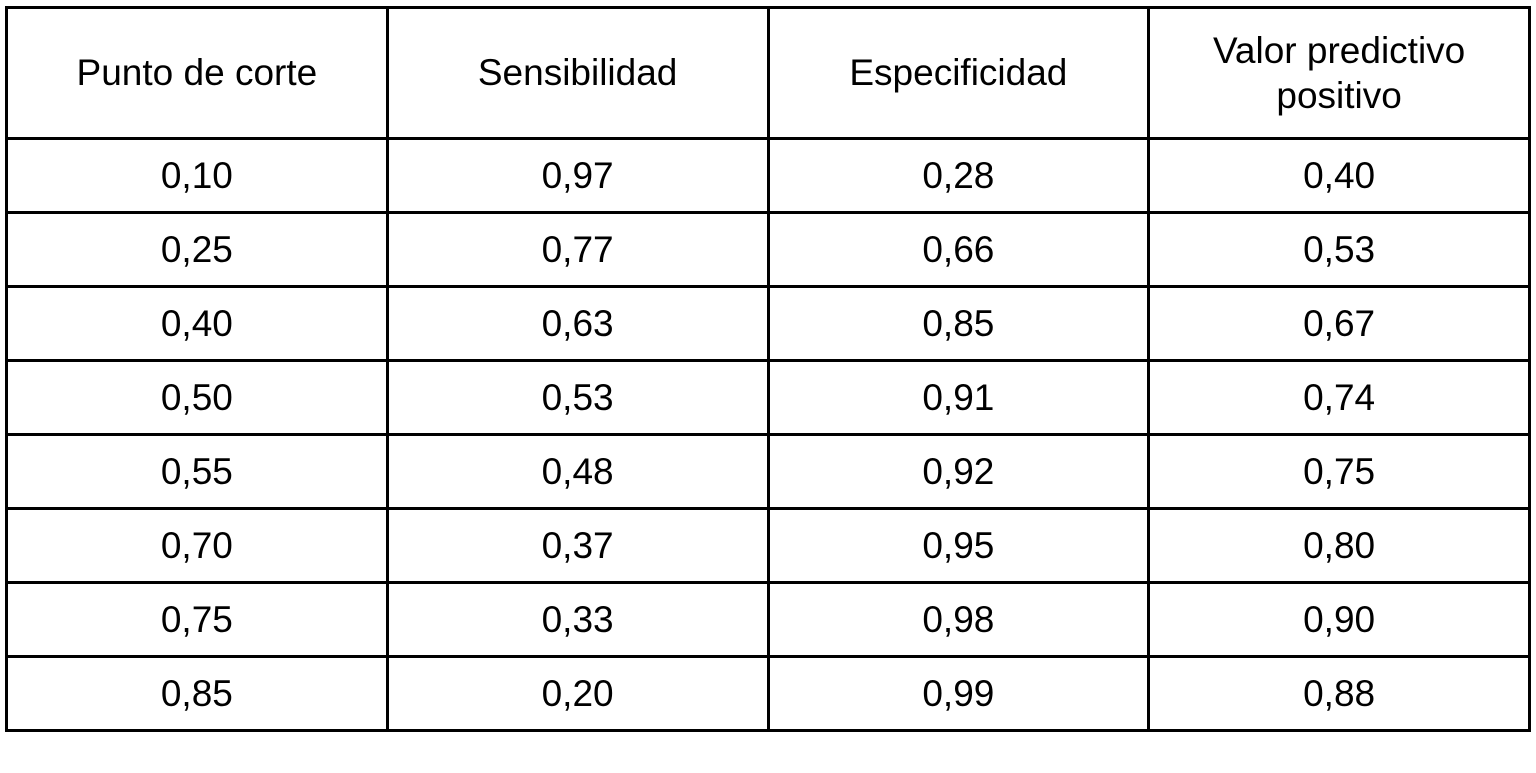  What do you see at coordinates (577, 73) in the screenshot?
I see `column-header-sensibilidad: Sensibilidad` at bounding box center [577, 73].